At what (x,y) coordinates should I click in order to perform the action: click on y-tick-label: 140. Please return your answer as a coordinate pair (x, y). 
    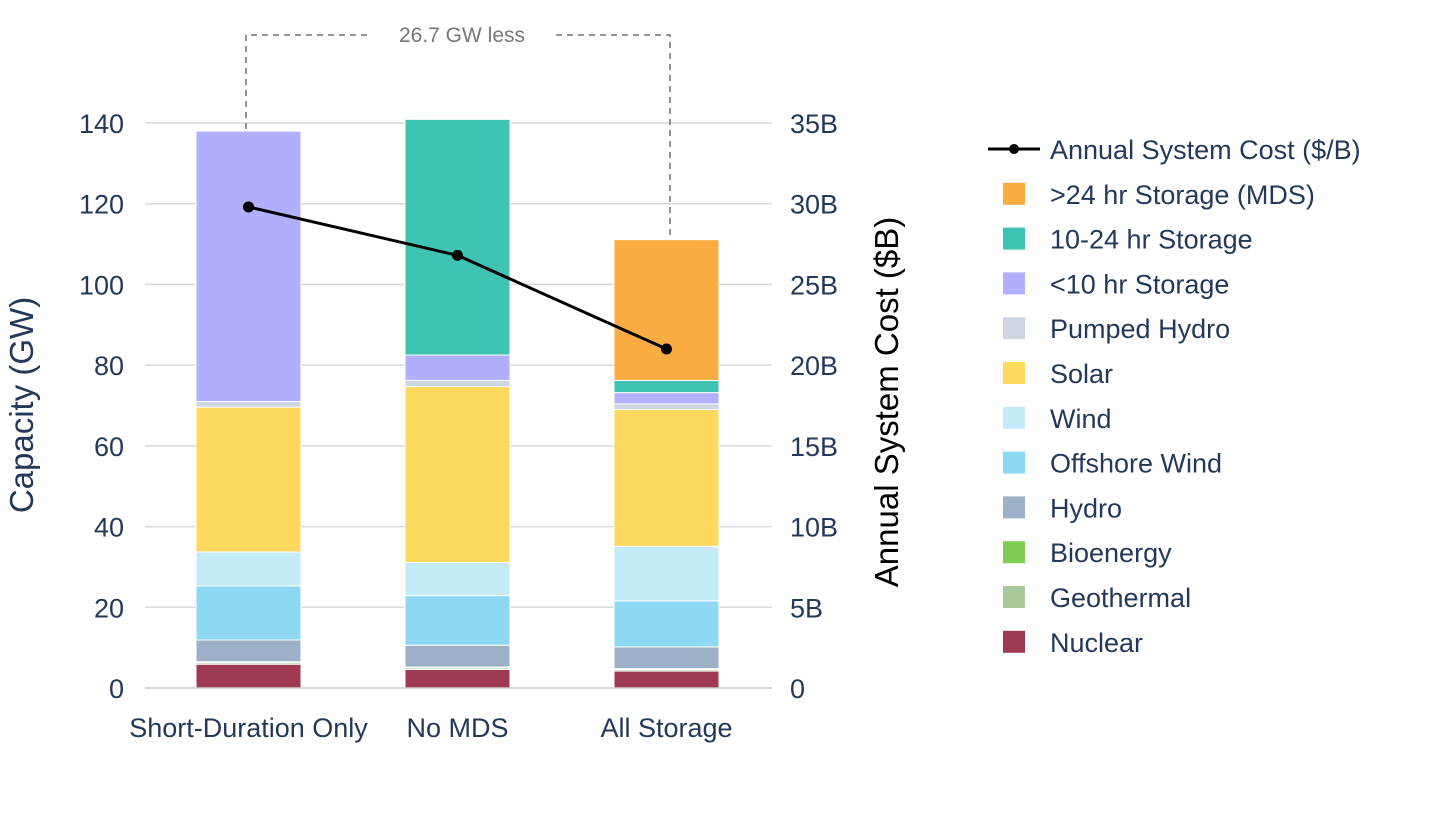
    Looking at the image, I should click on (101, 124).